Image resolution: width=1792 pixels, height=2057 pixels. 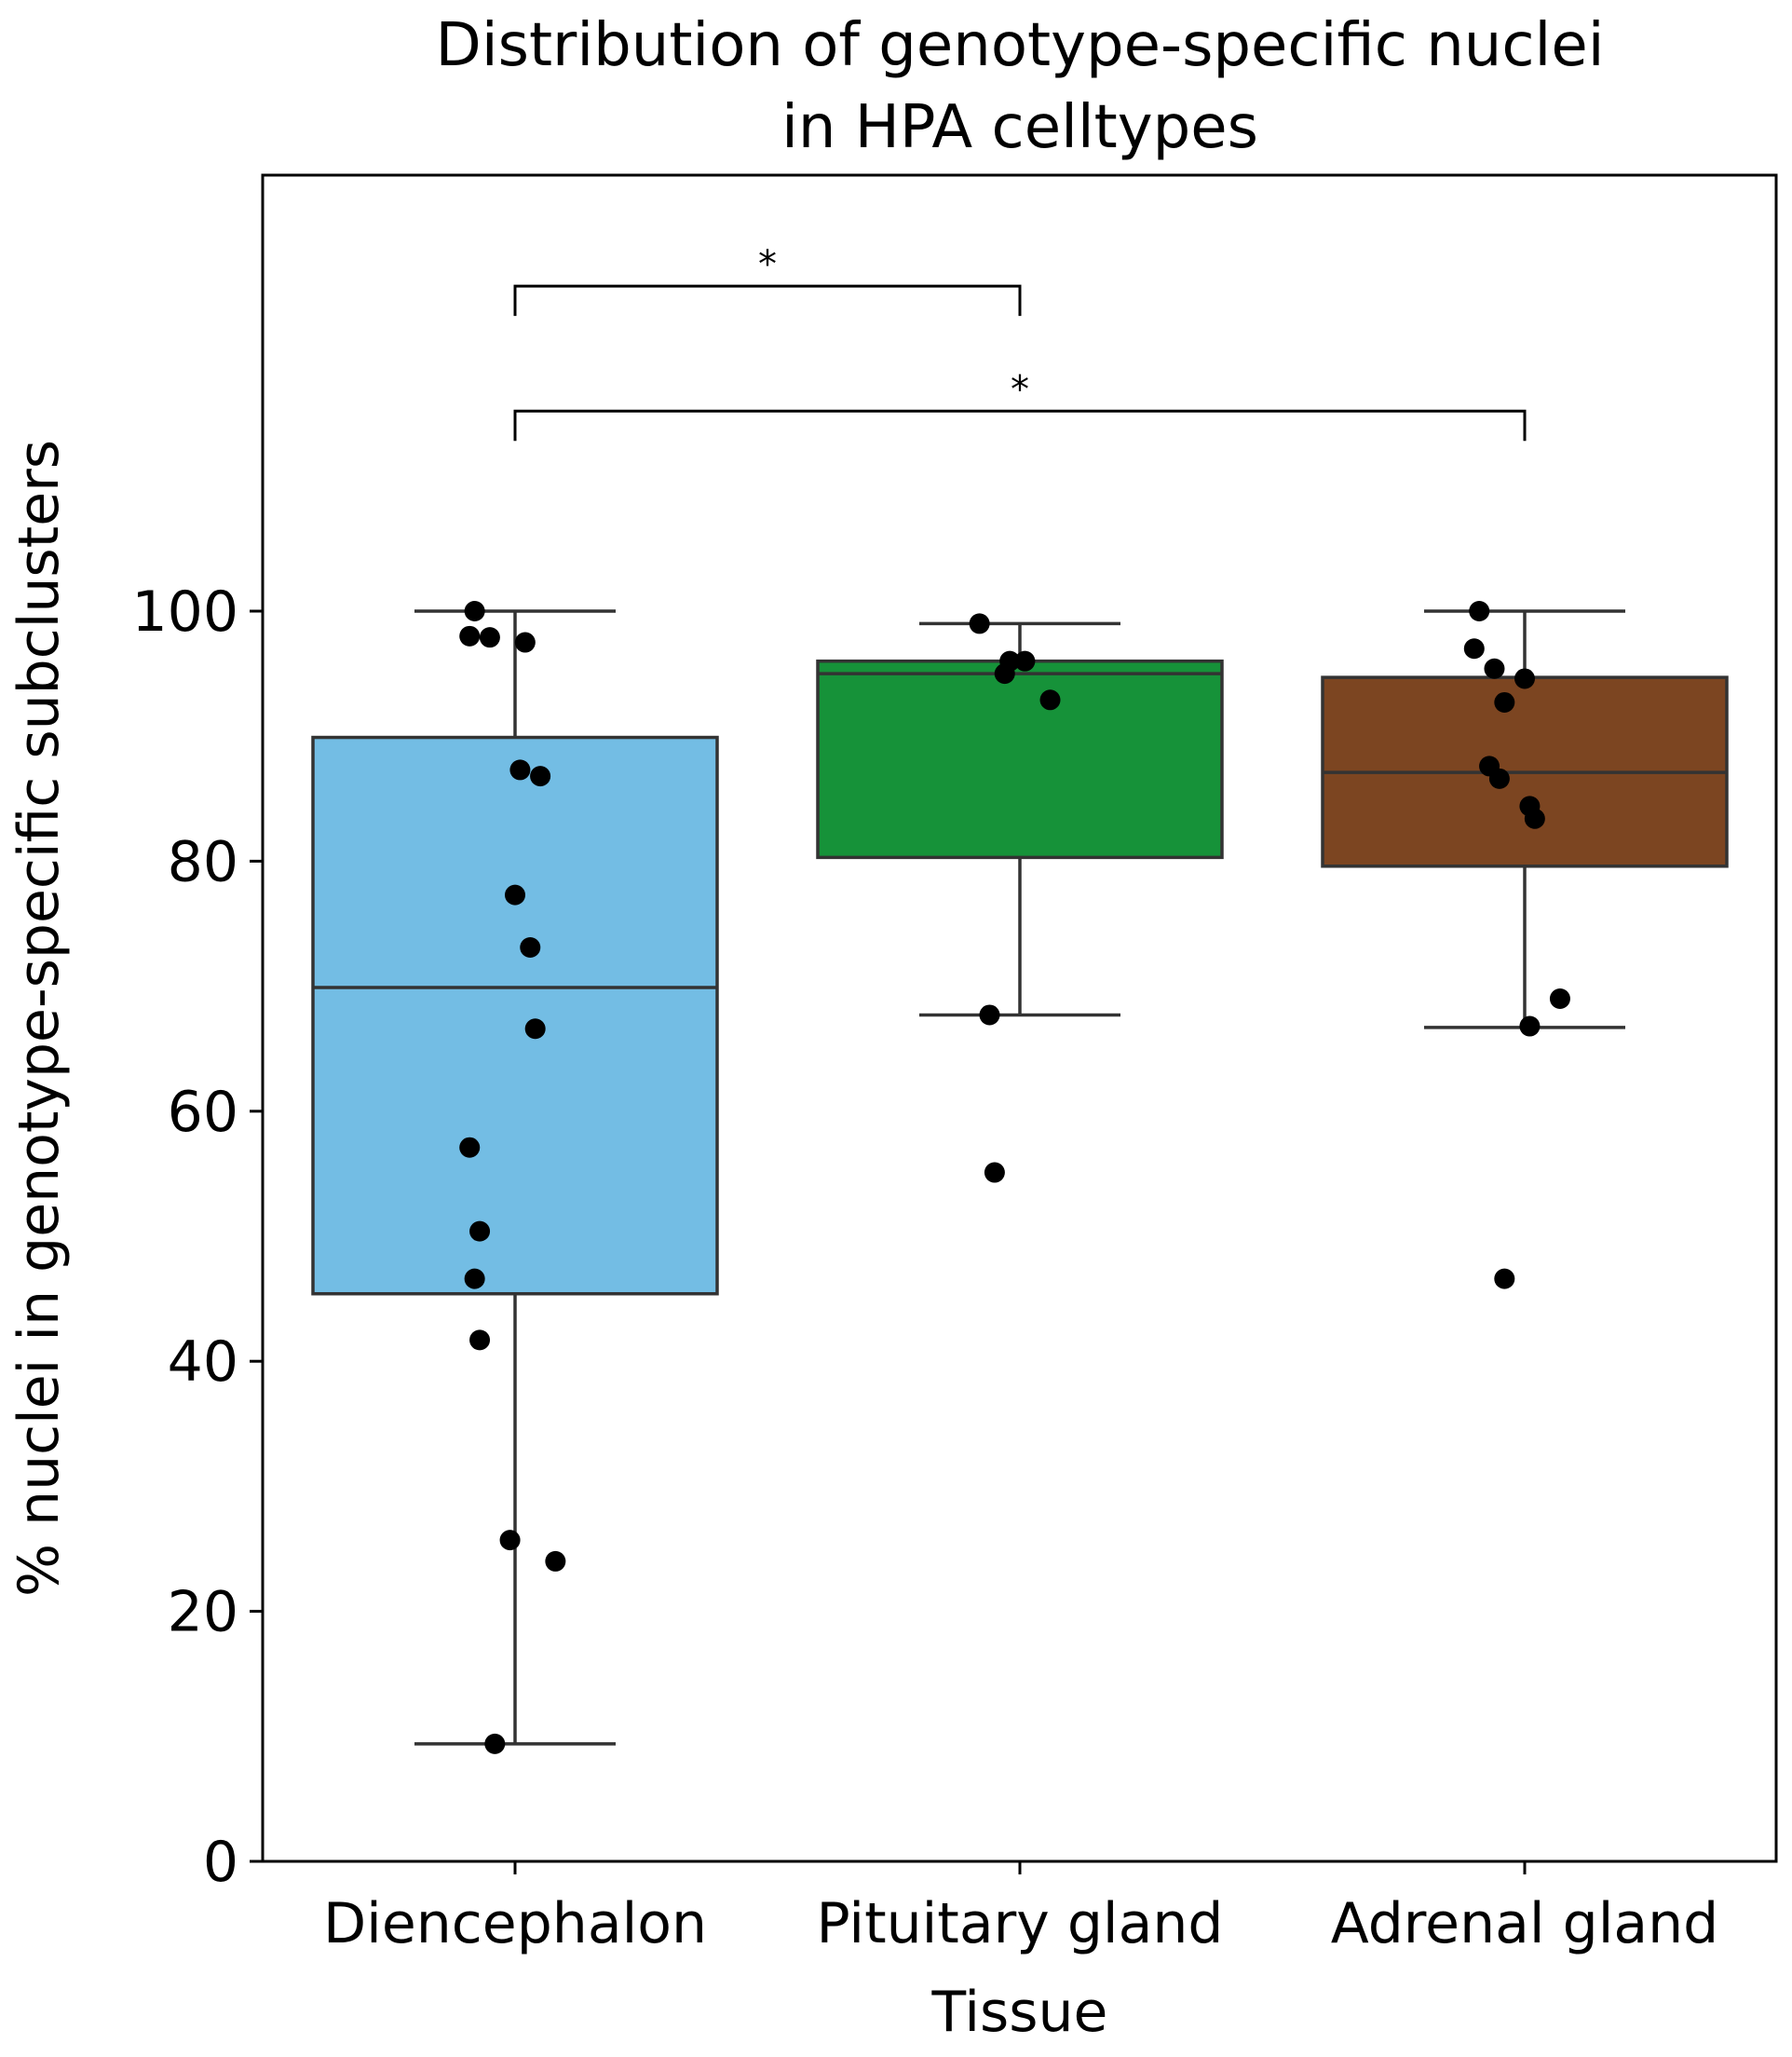 What do you see at coordinates (1019, 2012) in the screenshot?
I see `x-axis-label: Tissue` at bounding box center [1019, 2012].